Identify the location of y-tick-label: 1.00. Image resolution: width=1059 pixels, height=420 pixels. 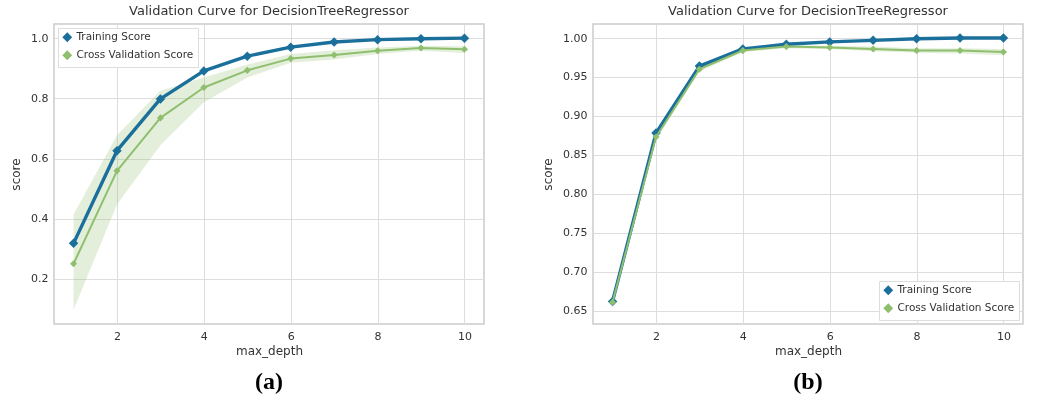
(575, 38).